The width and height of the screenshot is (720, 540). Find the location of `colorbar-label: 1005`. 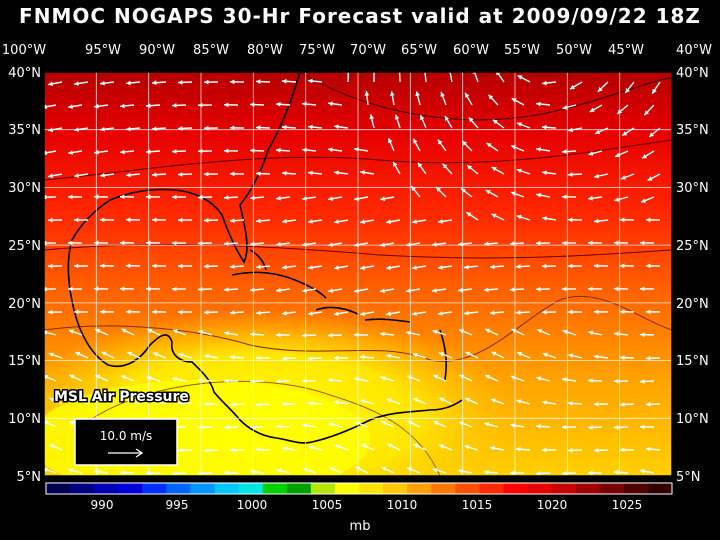

colorbar-label: 1005 is located at coordinates (327, 505).